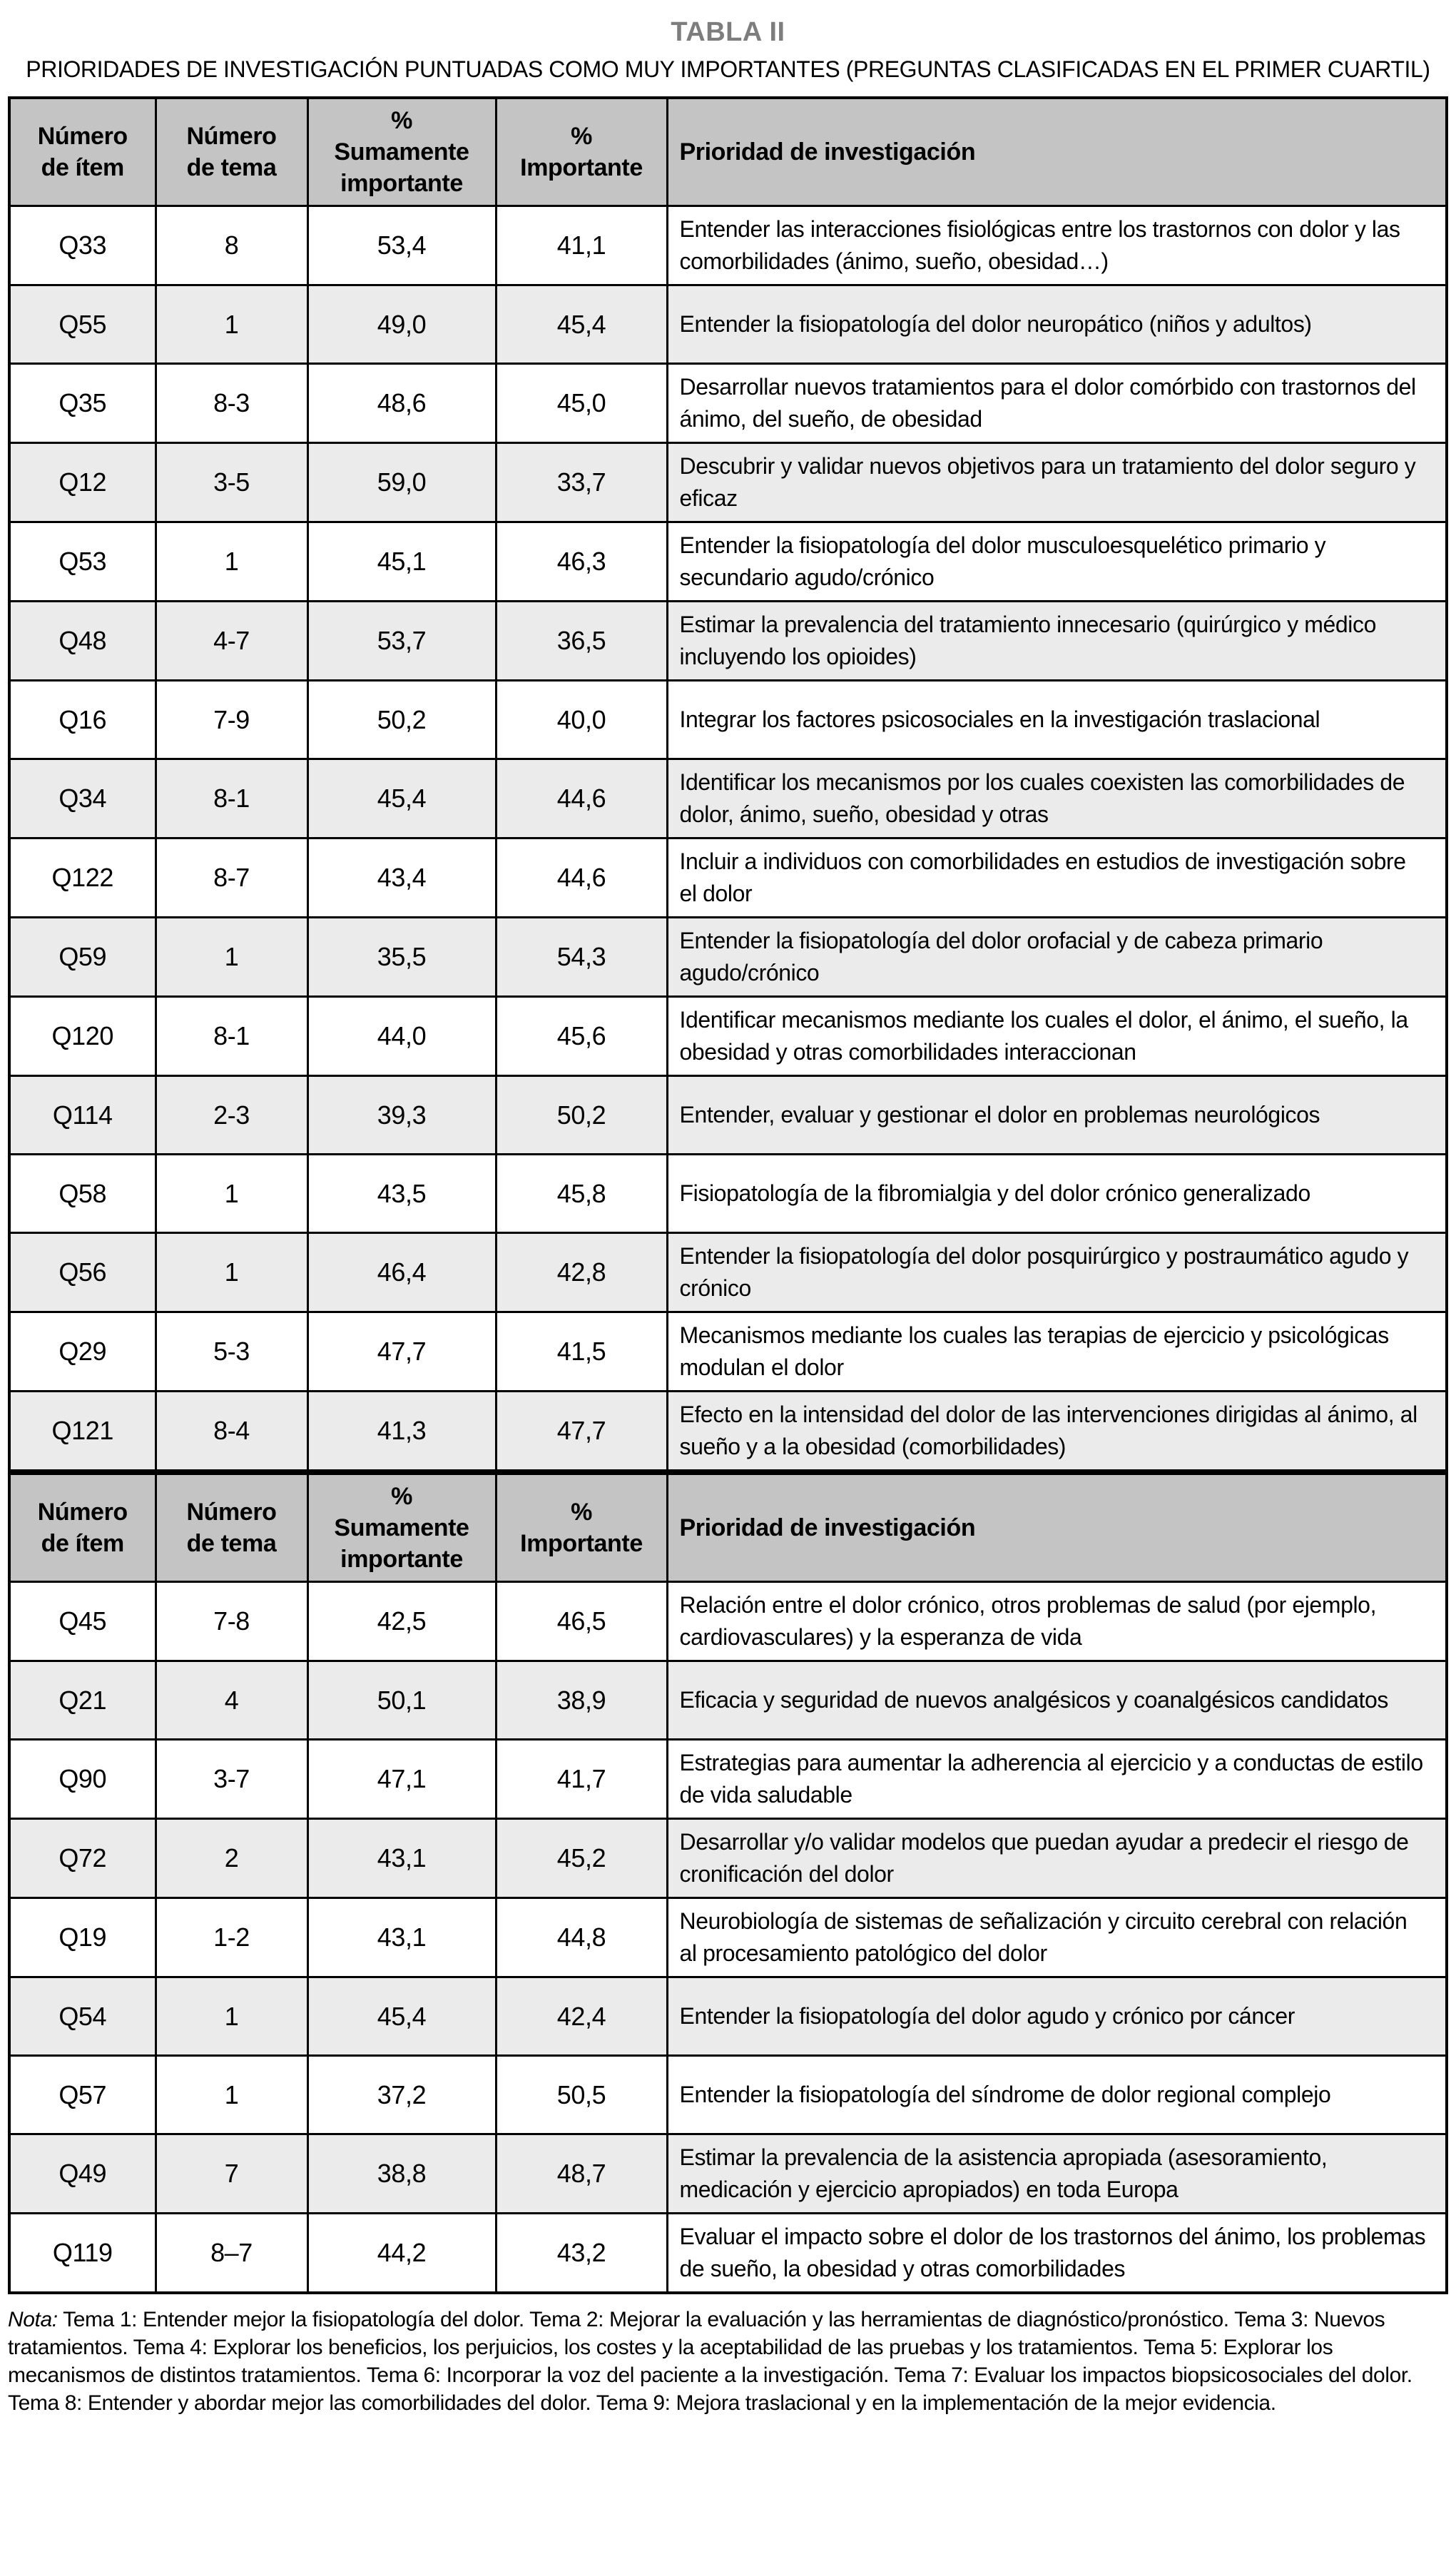 This screenshot has height=2569, width=1456. I want to click on cell-item: Q55, so click(82, 324).